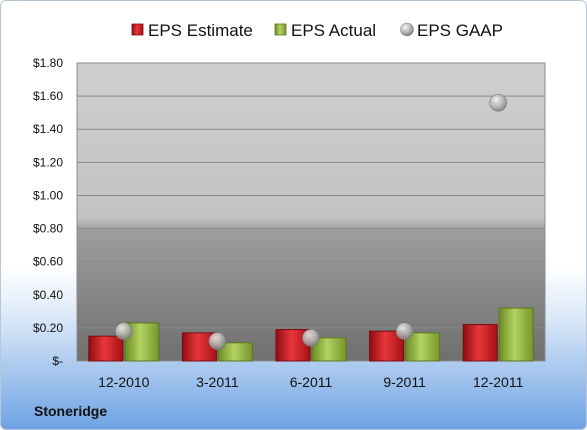 This screenshot has height=430, width=587. What do you see at coordinates (71, 411) in the screenshot?
I see `company-name: Stoneridge` at bounding box center [71, 411].